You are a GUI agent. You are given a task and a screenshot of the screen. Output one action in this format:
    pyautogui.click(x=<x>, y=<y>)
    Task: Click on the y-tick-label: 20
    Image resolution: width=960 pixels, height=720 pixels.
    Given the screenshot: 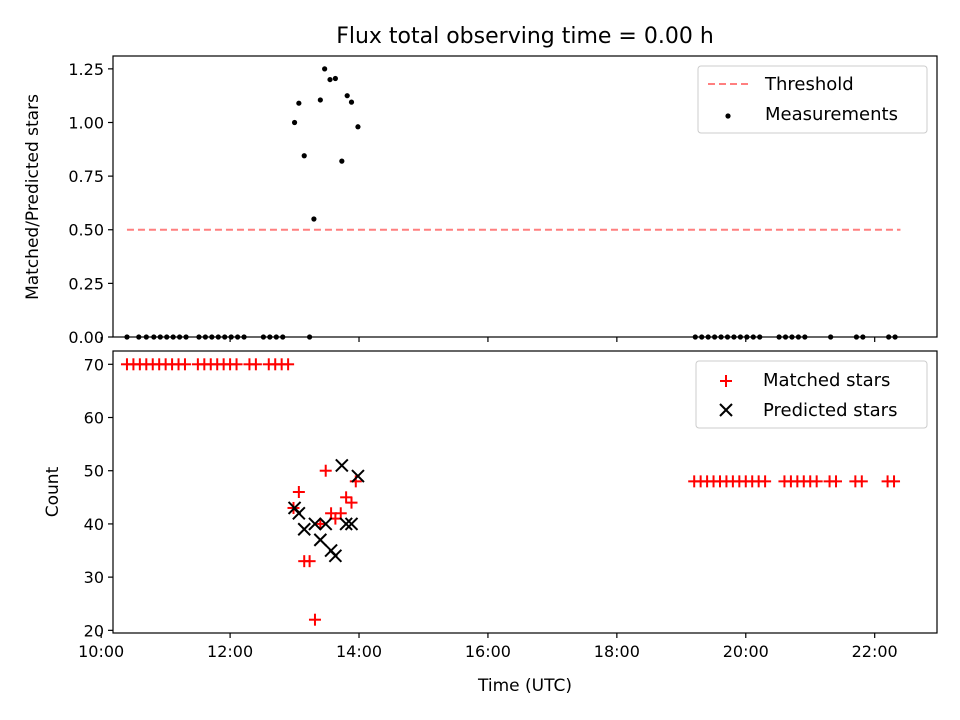 What is the action you would take?
    pyautogui.click(x=94, y=630)
    